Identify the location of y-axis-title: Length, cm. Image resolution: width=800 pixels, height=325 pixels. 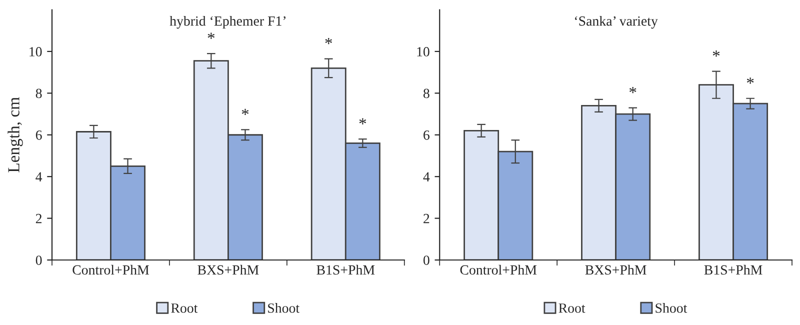
(15, 134).